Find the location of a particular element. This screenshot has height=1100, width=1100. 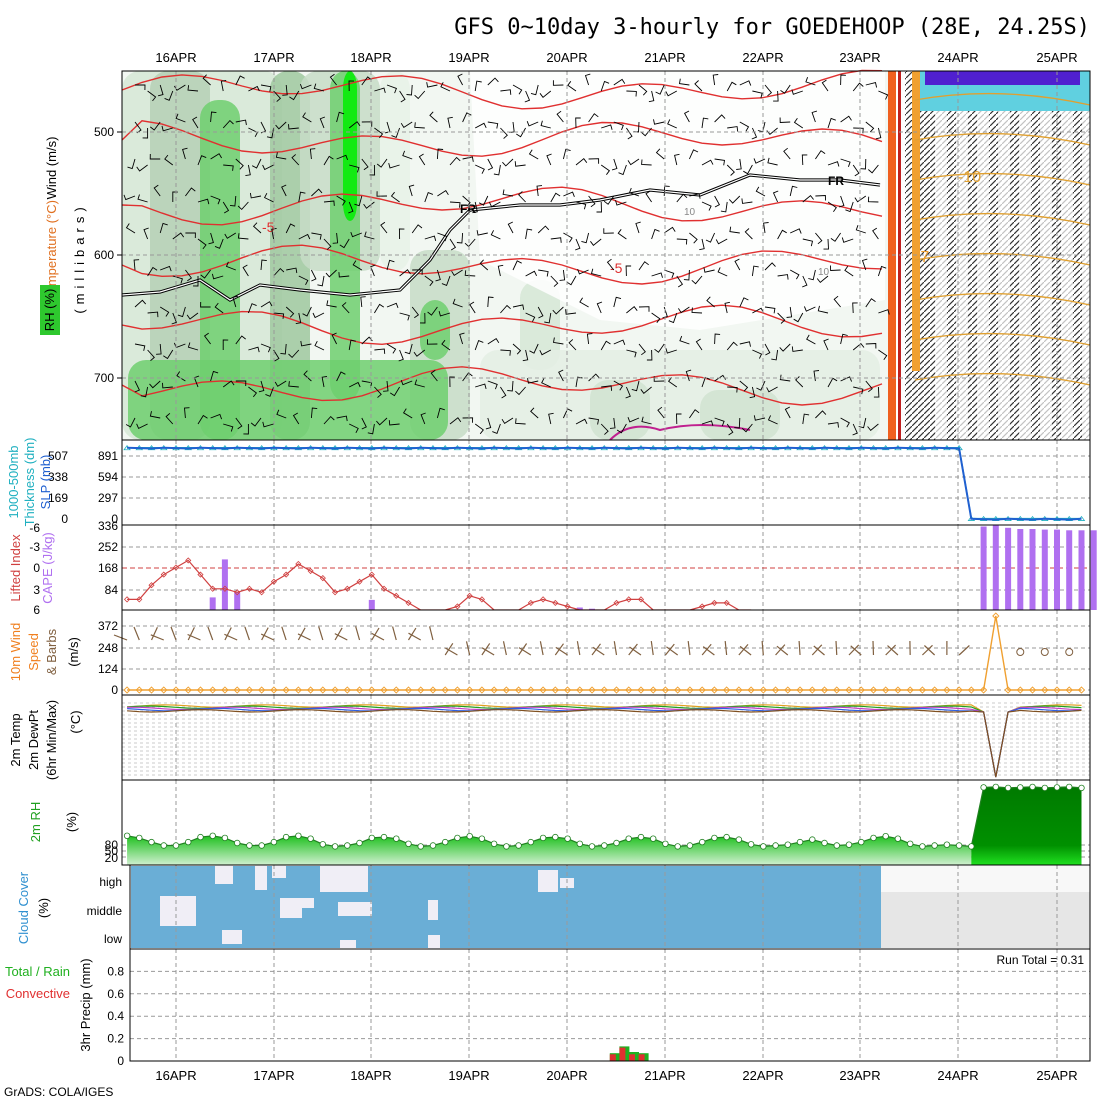

bottom-date-16apr: 16APR is located at coordinates (175, 1075).